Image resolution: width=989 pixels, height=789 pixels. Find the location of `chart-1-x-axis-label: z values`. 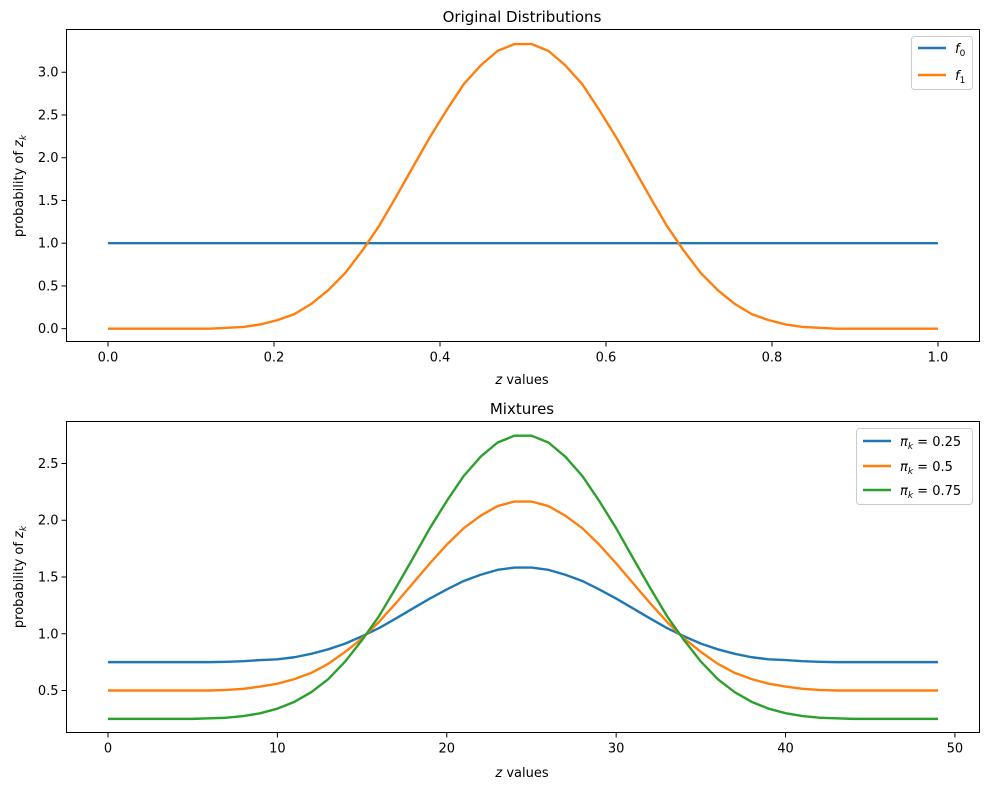

chart-1-x-axis-label: z values is located at coordinates (521, 380).